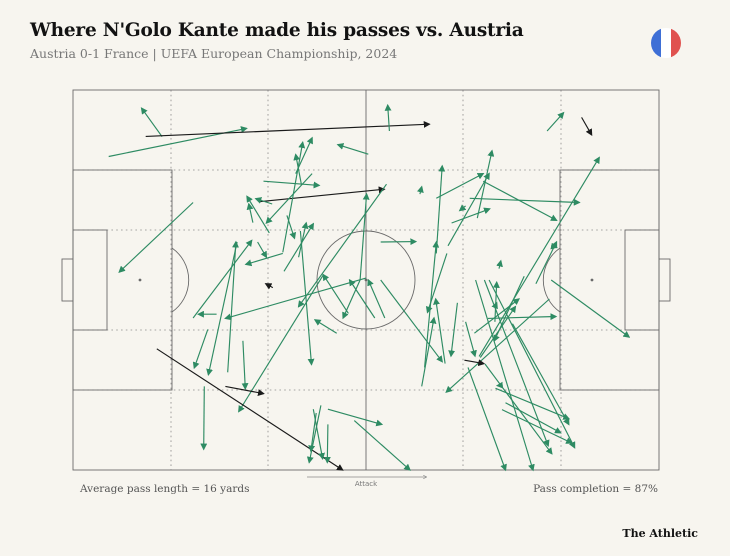 Image resolution: width=730 pixels, height=556 pixels. I want to click on right-penalty-box, so click(609, 280).